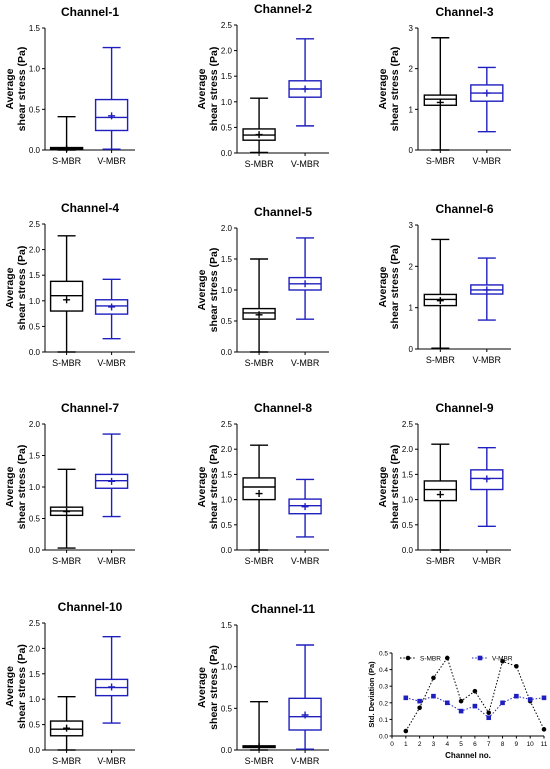  Describe the element at coordinates (464, 12) in the screenshot. I see `chart-title: Channel-3` at that location.